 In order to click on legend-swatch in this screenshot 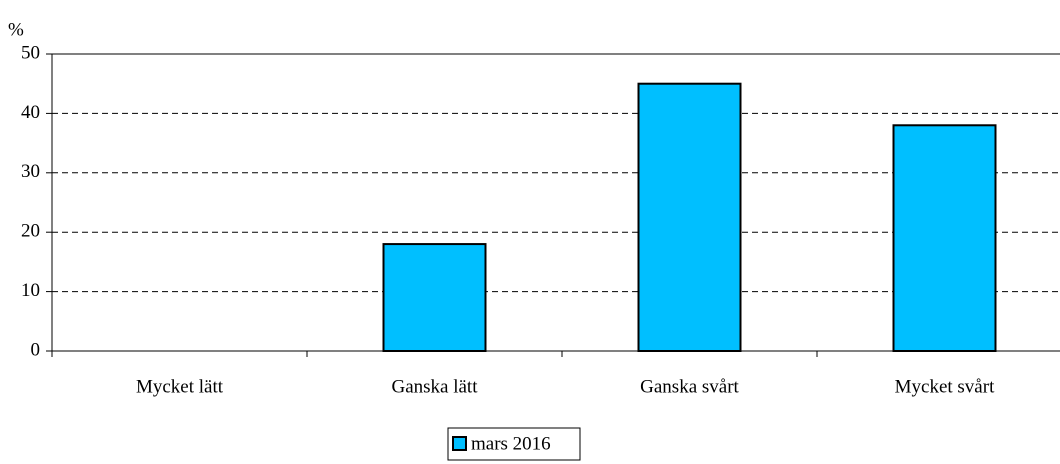, I will do `click(459, 443)`.